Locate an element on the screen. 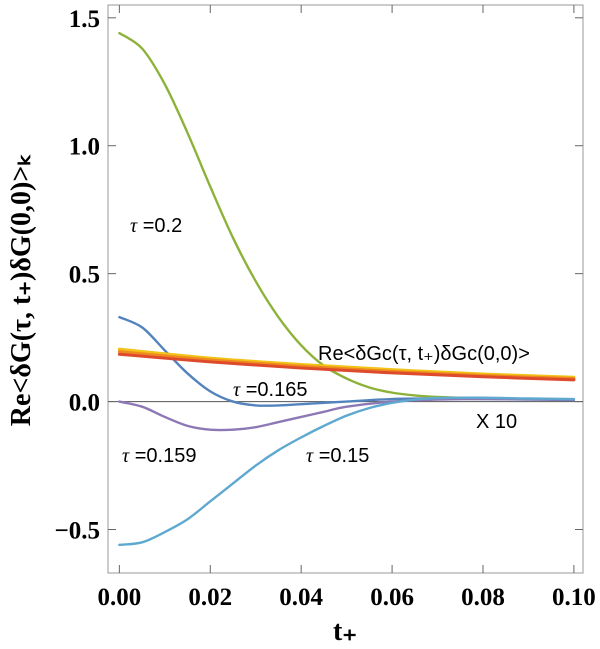 The width and height of the screenshot is (600, 649). x-tick-label: 0.02 is located at coordinates (210, 597).